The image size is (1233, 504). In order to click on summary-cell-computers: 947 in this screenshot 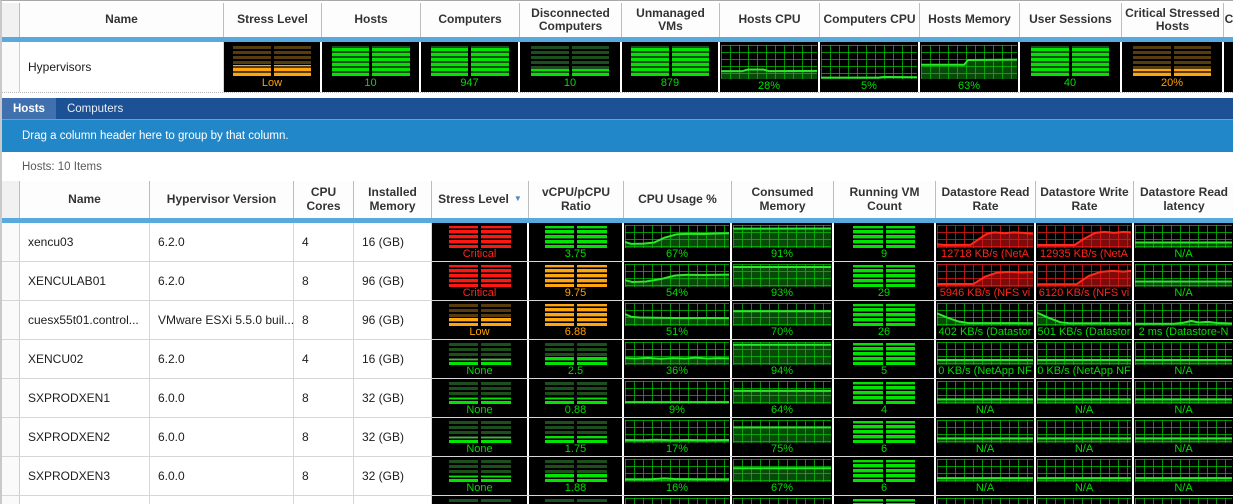, I will do `click(470, 67)`.